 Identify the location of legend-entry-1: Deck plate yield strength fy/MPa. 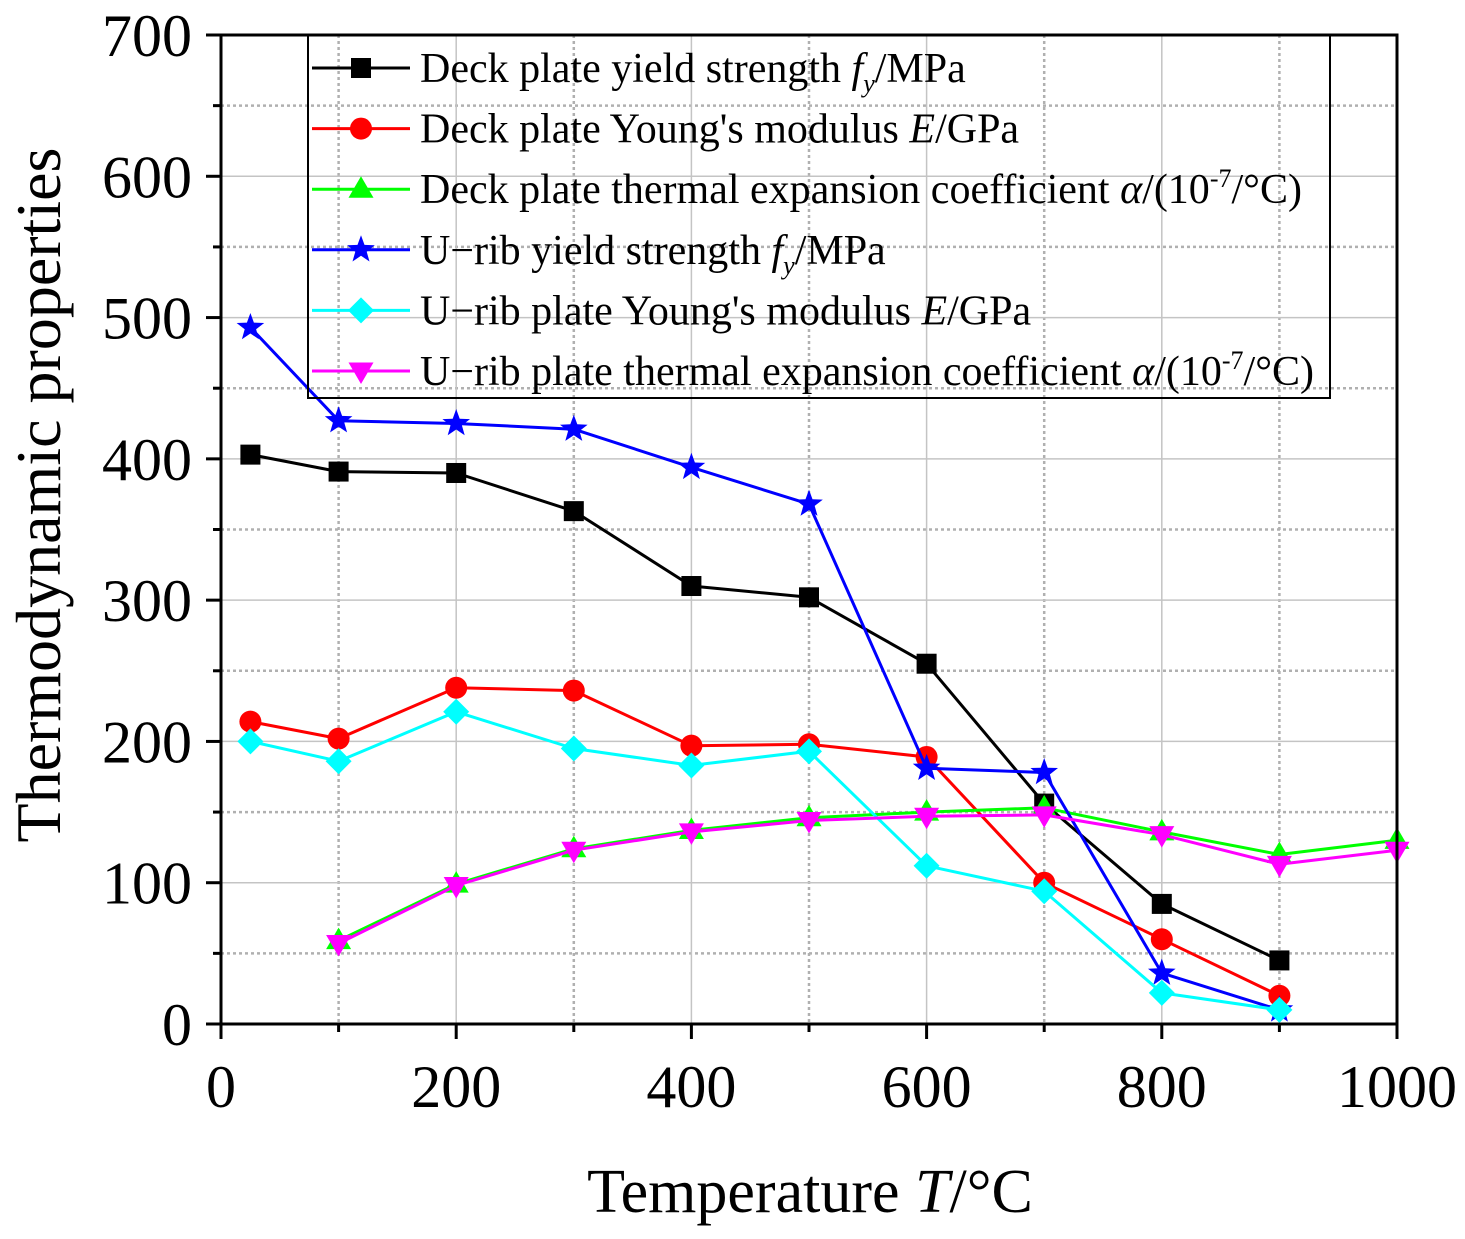
(639, 72).